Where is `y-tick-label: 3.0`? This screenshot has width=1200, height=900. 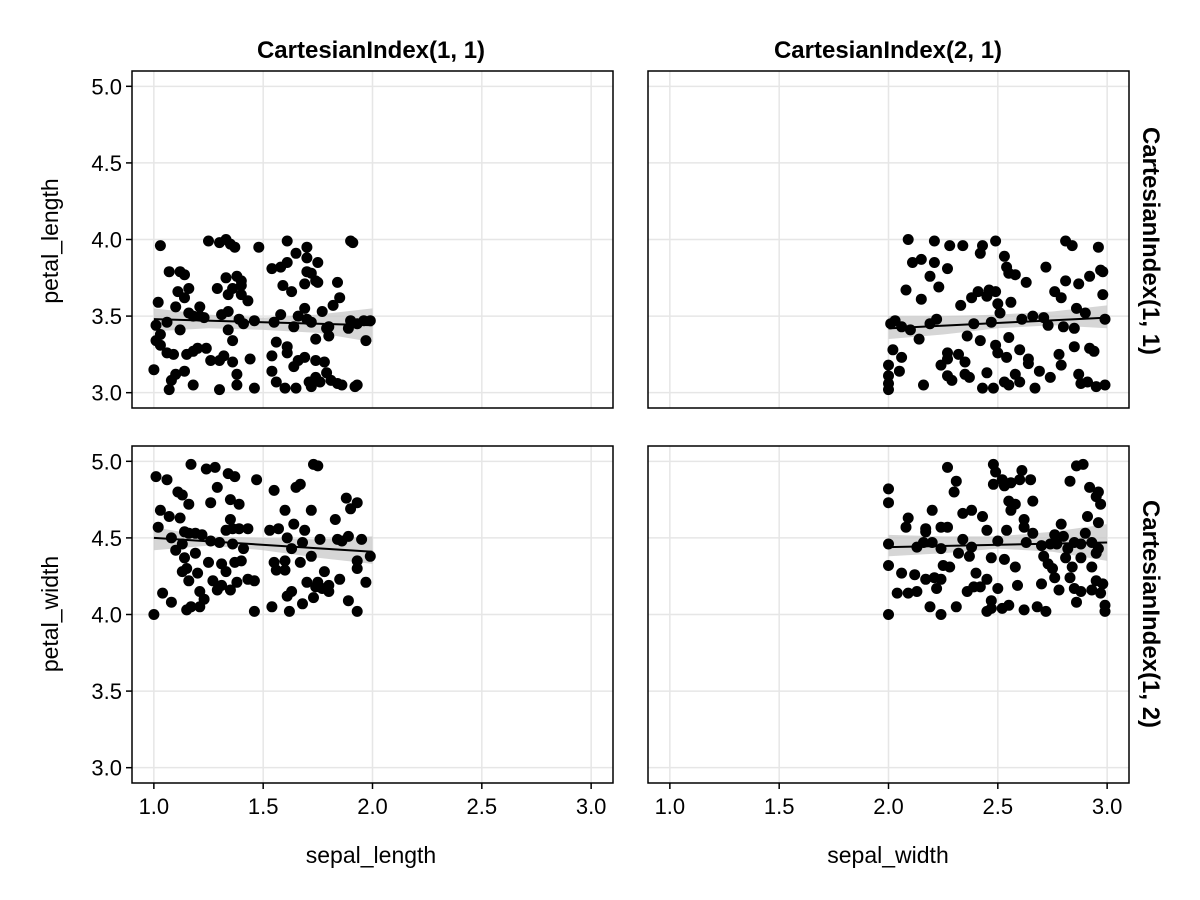
y-tick-label: 3.0 is located at coordinates (106, 768).